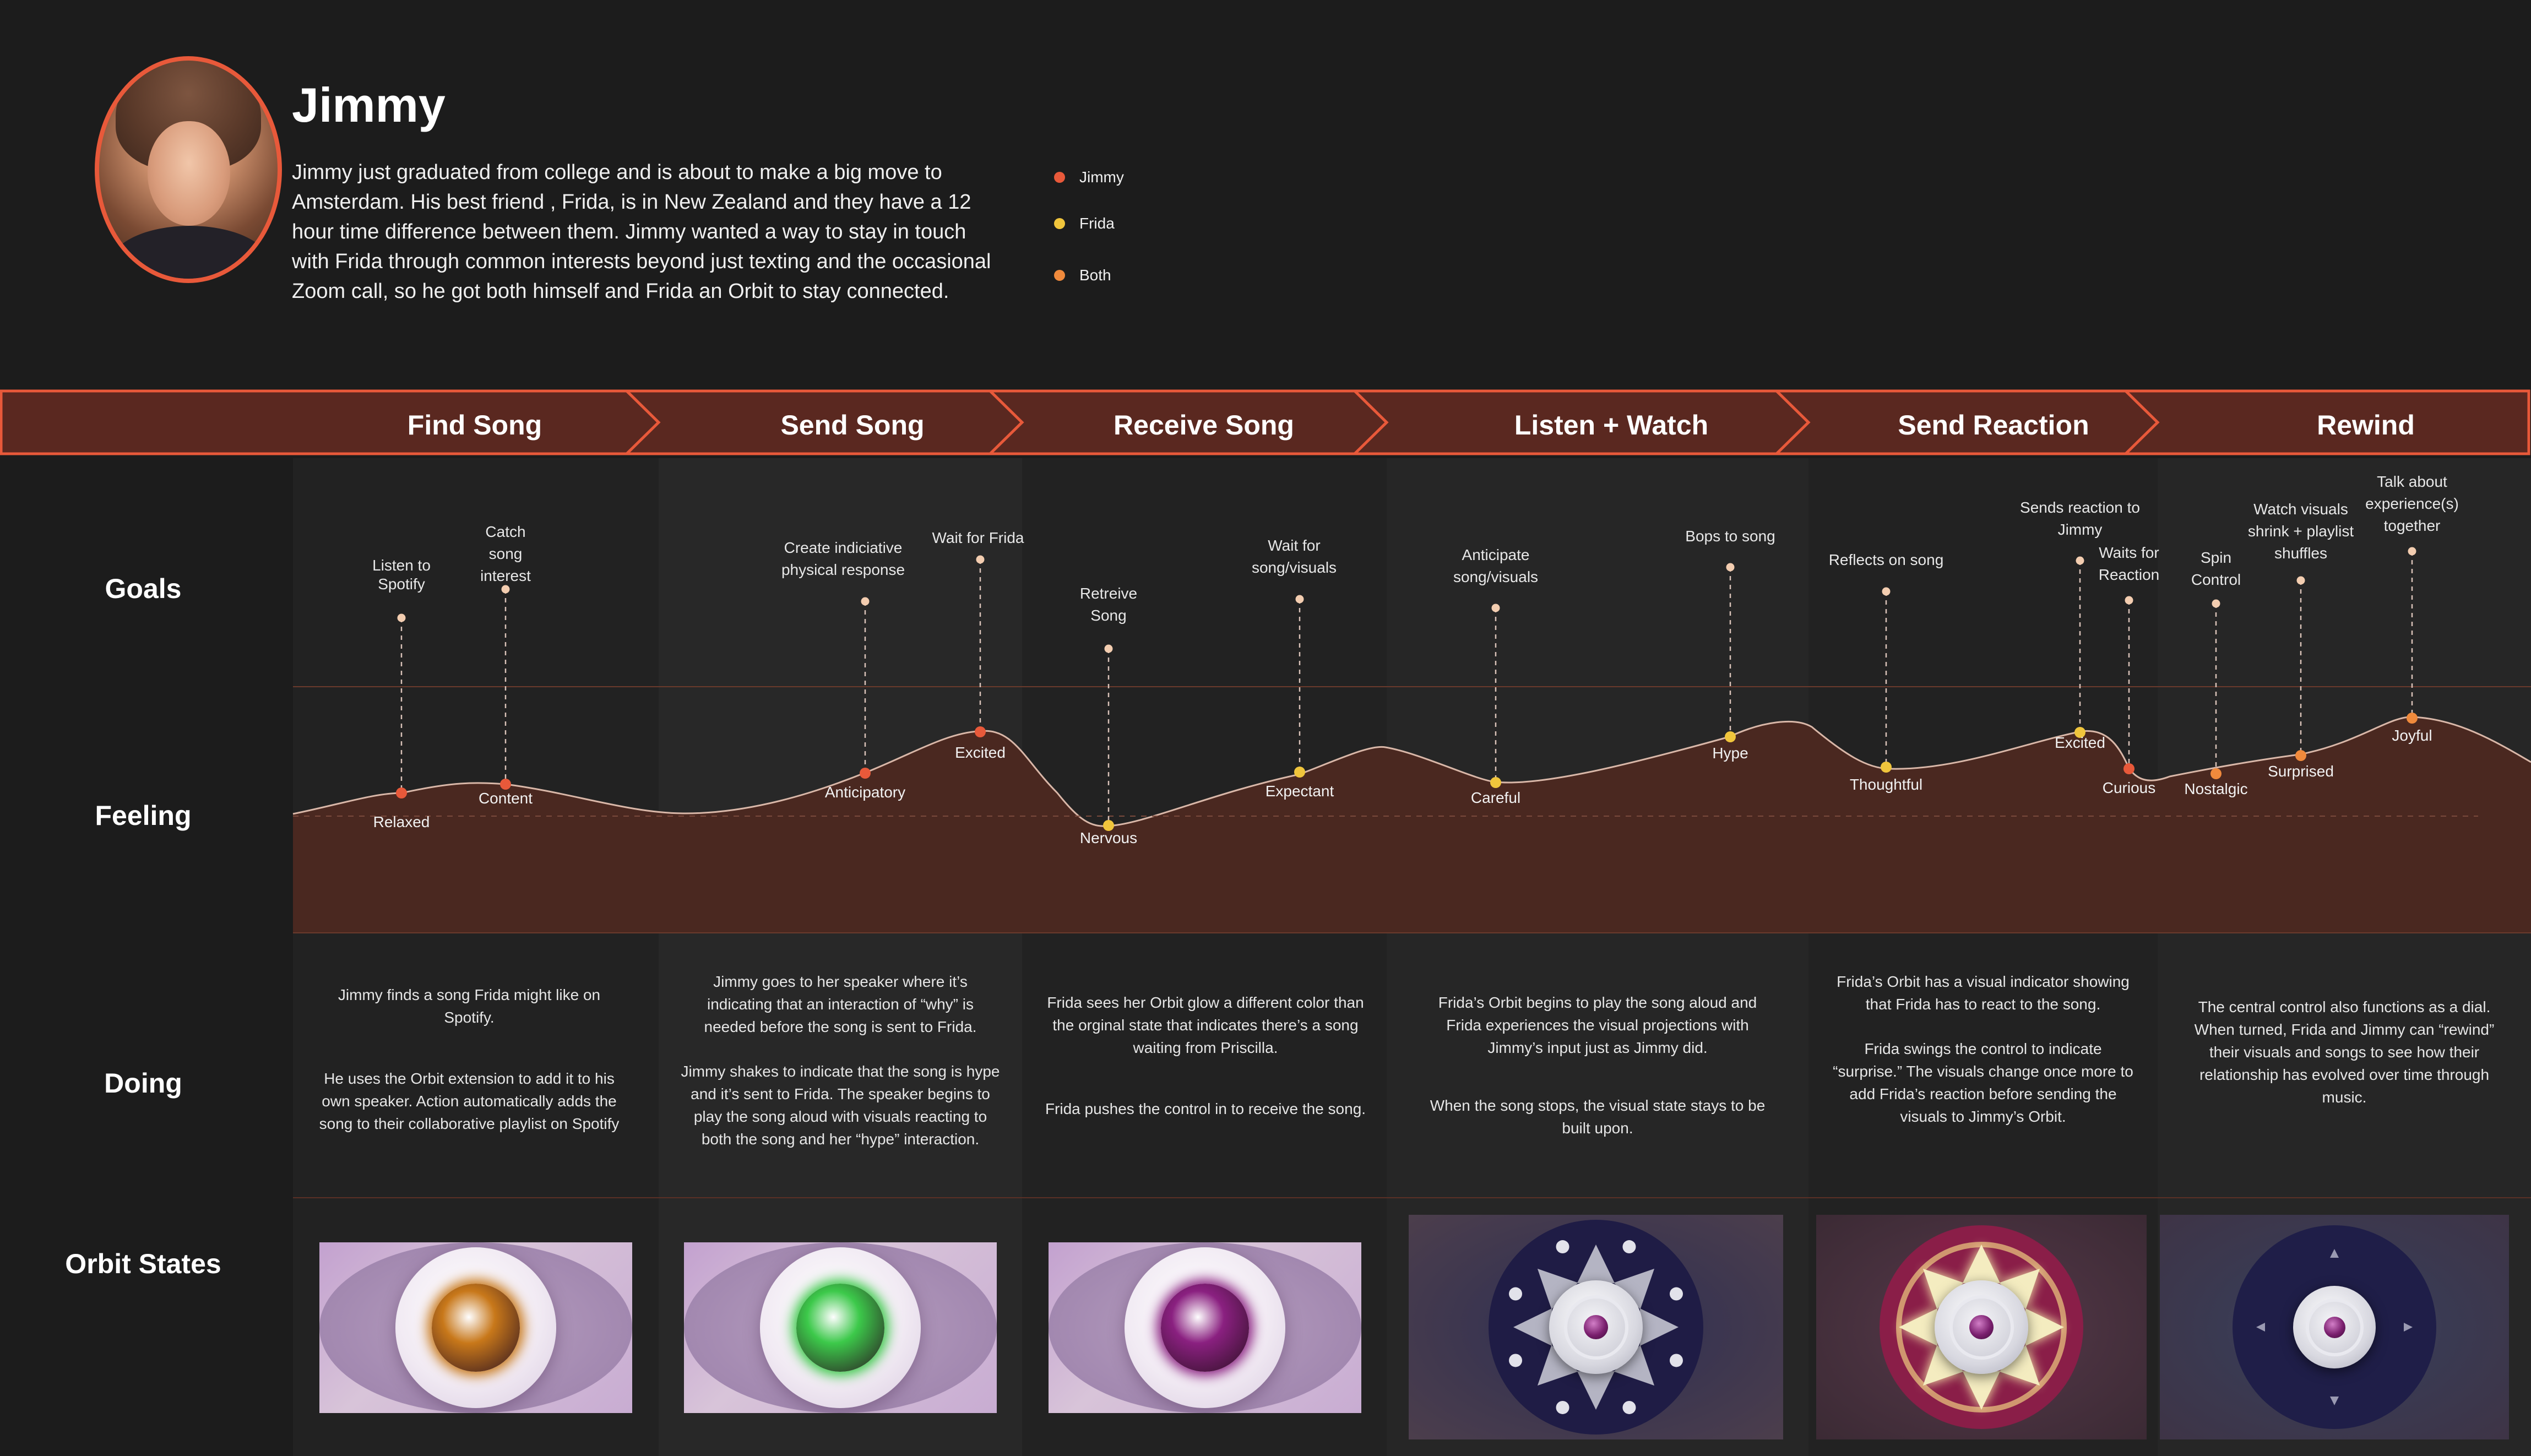  What do you see at coordinates (978, 645) in the screenshot?
I see `journey-point-excited-3: Wait for Frida Excited` at bounding box center [978, 645].